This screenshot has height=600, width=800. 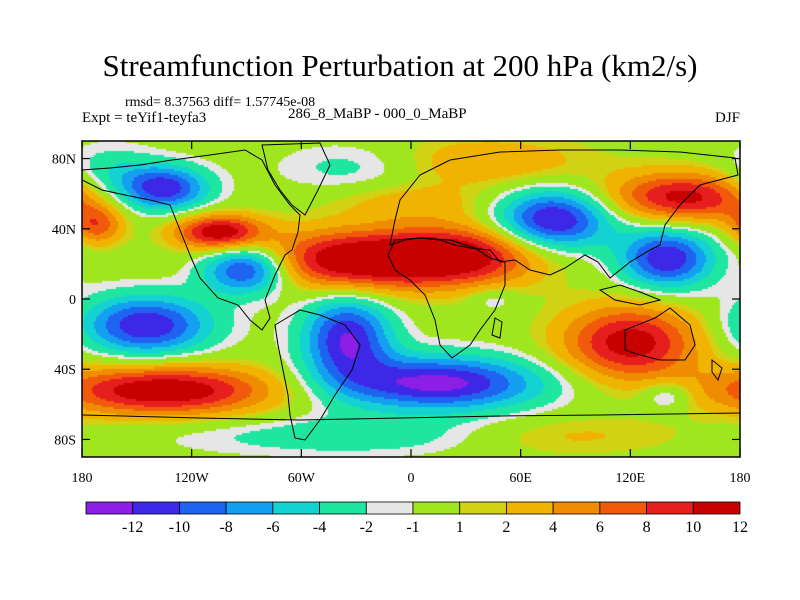 I want to click on experiment-label: Expt = teYif1-teyfa3, so click(x=144, y=118).